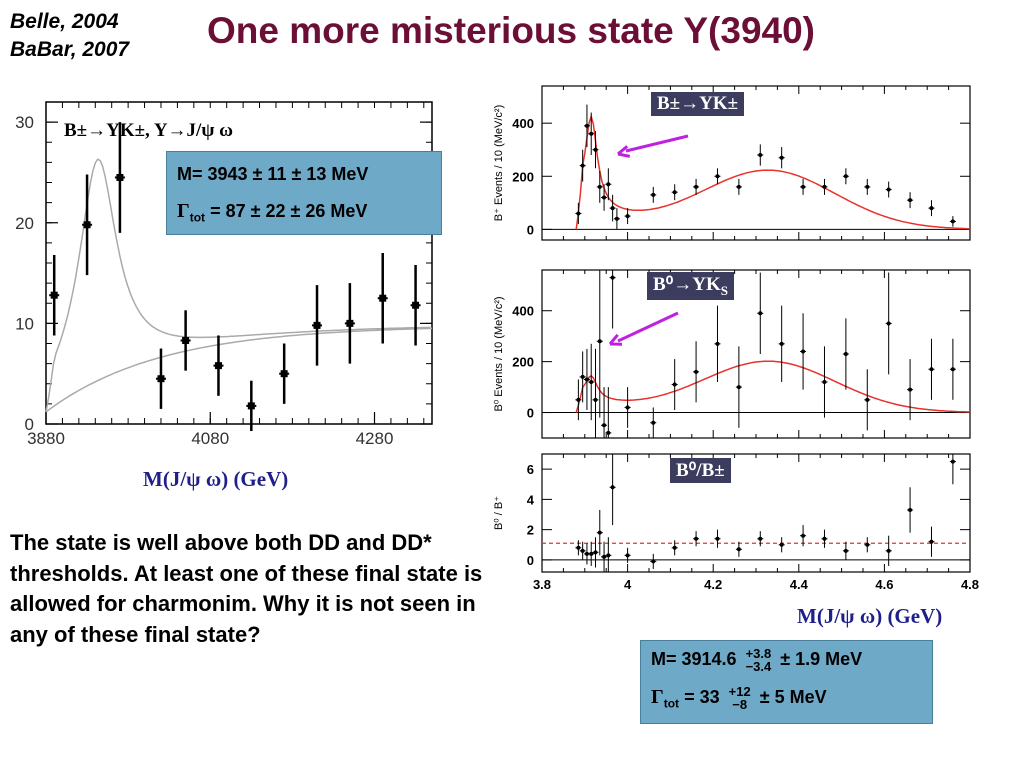 Image resolution: width=1024 pixels, height=768 pixels. Describe the element at coordinates (239, 370) in the screenshot. I see `left-background-curve` at that location.